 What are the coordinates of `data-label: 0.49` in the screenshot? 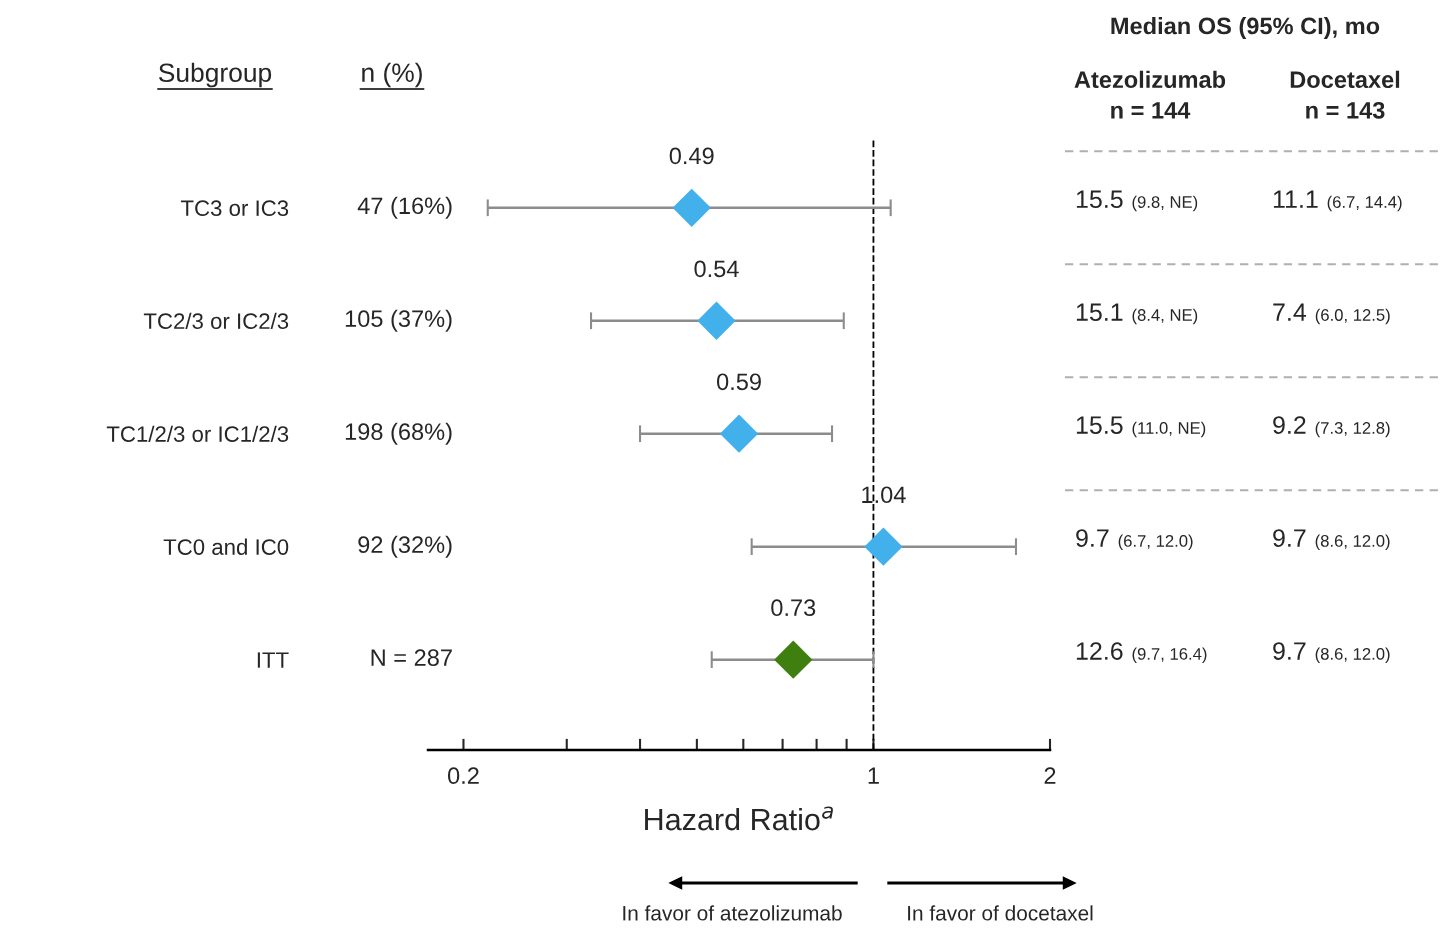 It's located at (691, 156).